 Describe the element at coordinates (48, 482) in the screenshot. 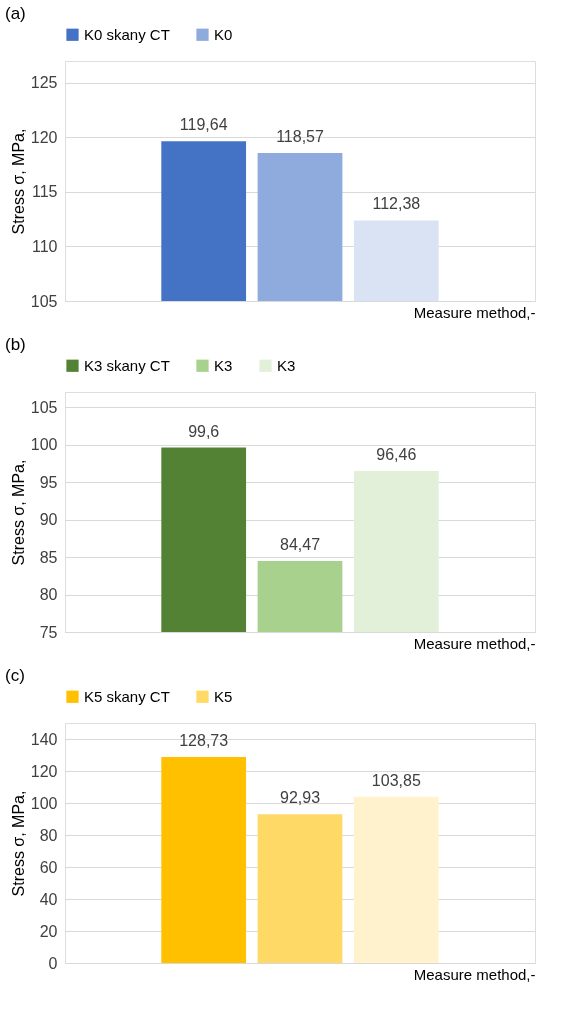

I see `y-tick-label: 95` at that location.